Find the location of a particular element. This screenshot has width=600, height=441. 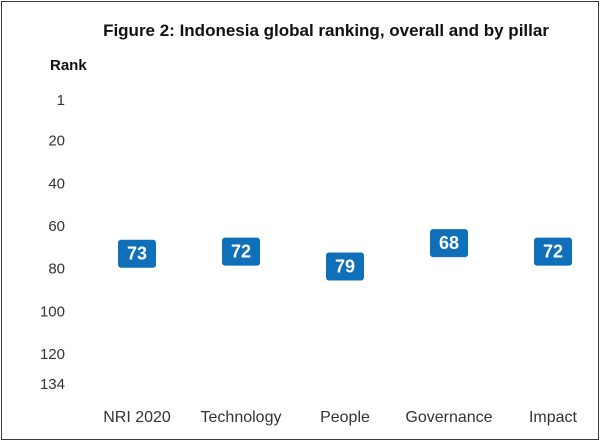

y-tick-label: 120 is located at coordinates (52, 354).